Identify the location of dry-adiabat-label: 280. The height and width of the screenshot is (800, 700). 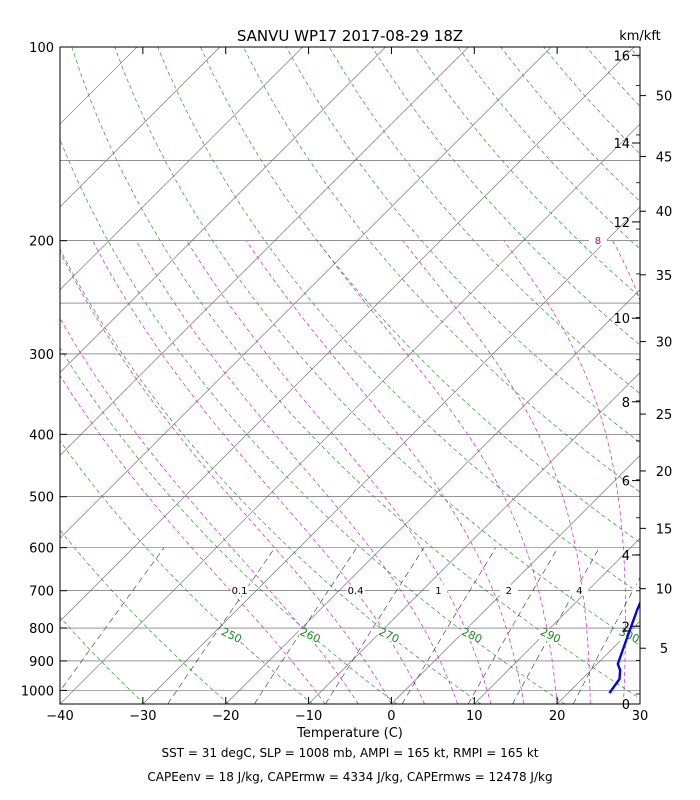
(472, 635).